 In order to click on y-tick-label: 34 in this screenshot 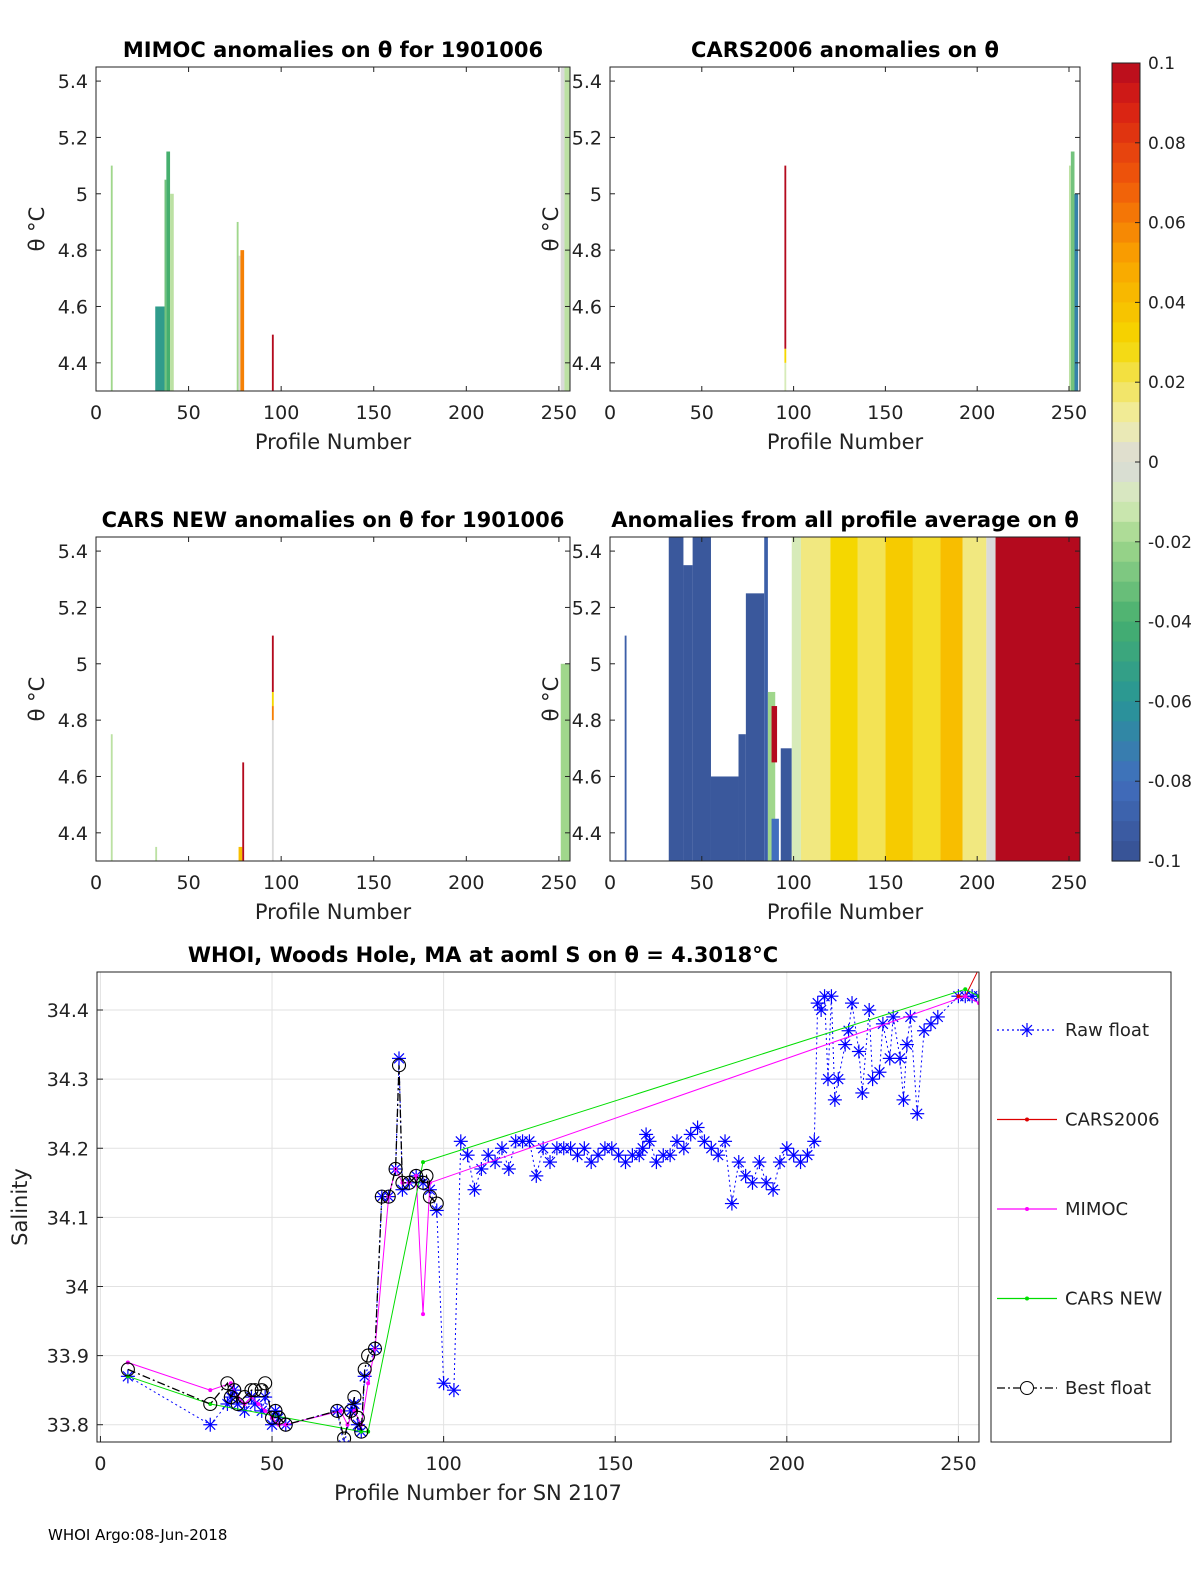, I will do `click(77, 1287)`.